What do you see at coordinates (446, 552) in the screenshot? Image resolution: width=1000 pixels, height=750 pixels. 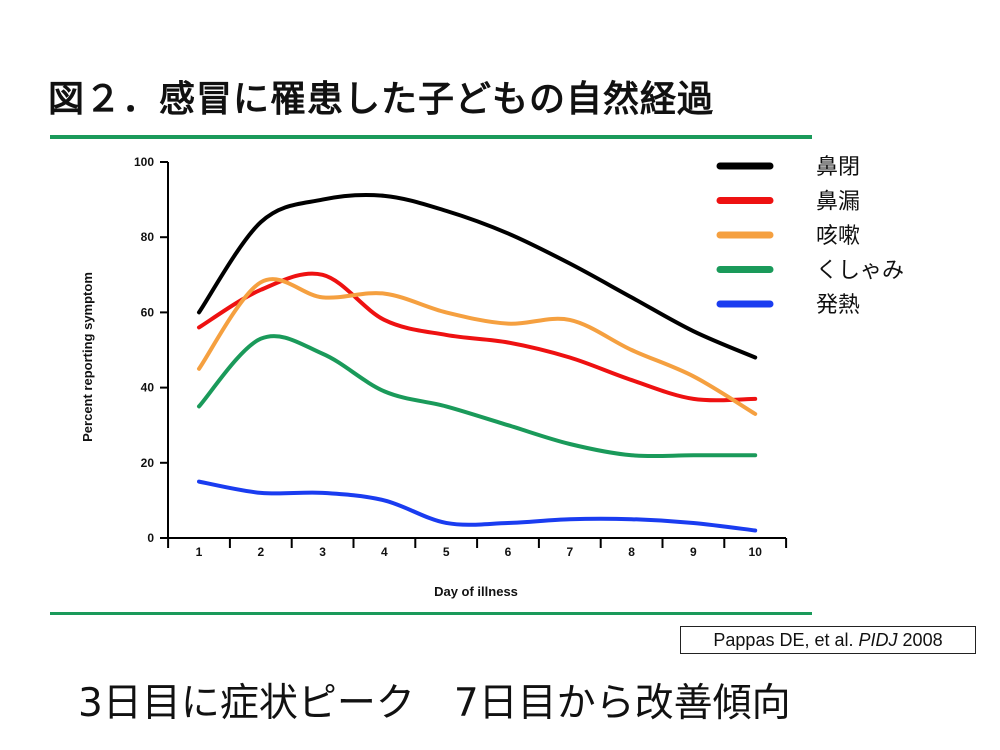 I see `x-tick-label-5: 5` at bounding box center [446, 552].